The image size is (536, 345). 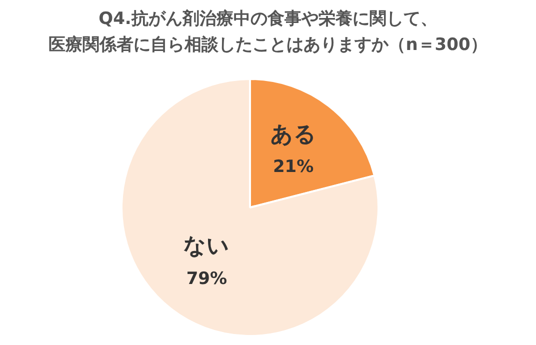 I want to click on slice-label: ある, so click(x=293, y=135).